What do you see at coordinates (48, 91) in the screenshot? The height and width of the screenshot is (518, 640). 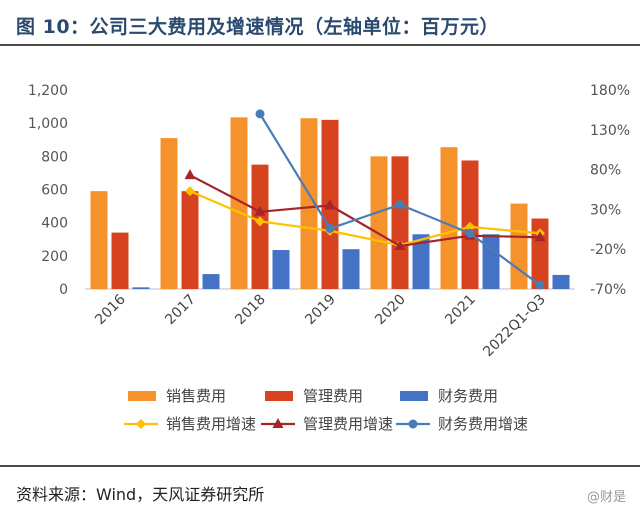 I see `left-tick-label: 1,200` at bounding box center [48, 91].